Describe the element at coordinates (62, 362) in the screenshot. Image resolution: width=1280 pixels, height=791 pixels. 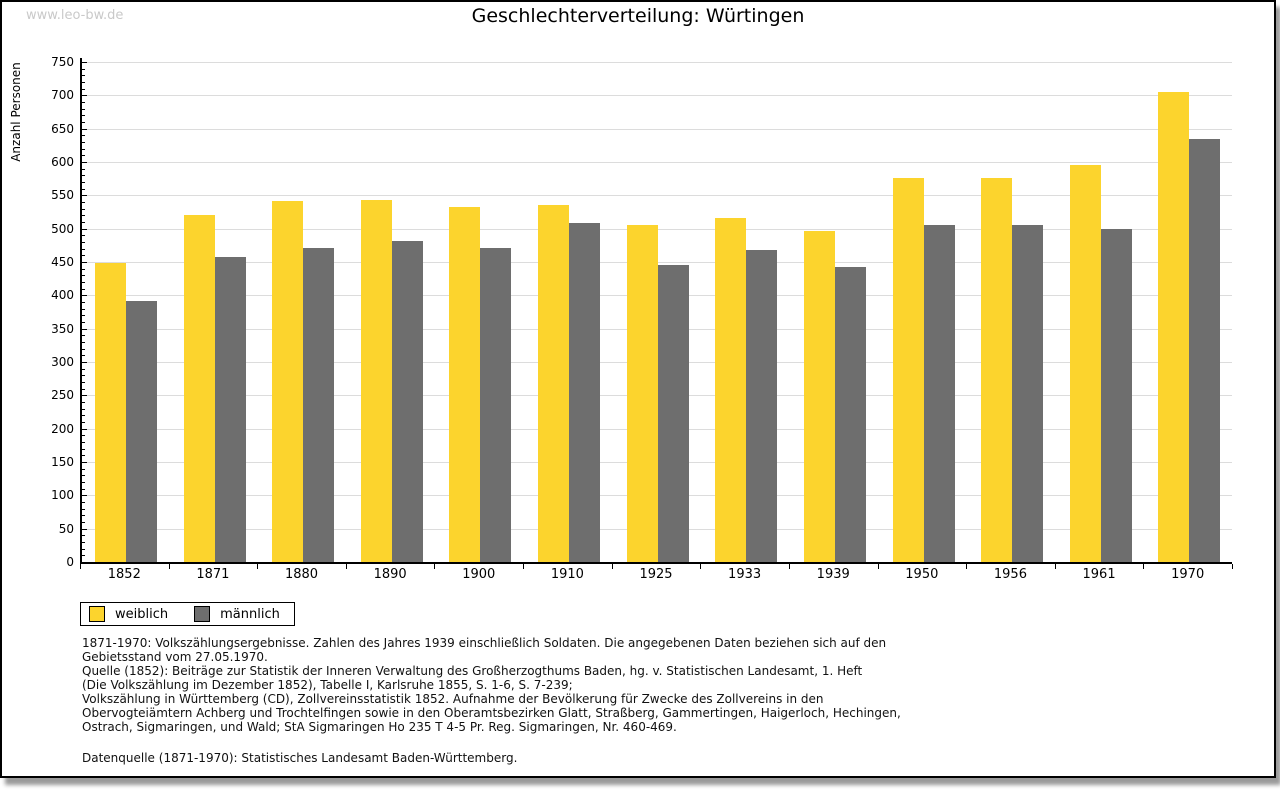
I see `y-tick-label: 300` at that location.